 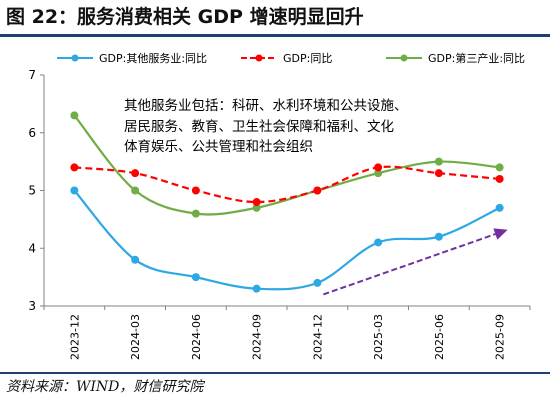 What do you see at coordinates (135, 337) in the screenshot?
I see `x-tick-label: 2024-03` at bounding box center [135, 337].